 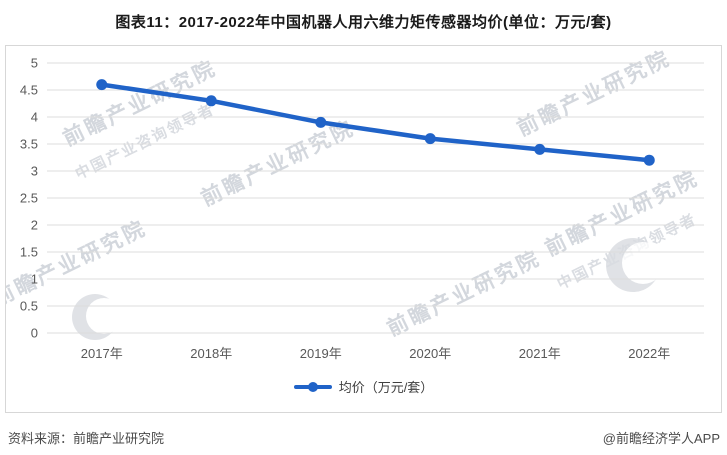 I want to click on chart-legend: 均价（万元/套）, so click(x=363, y=386).